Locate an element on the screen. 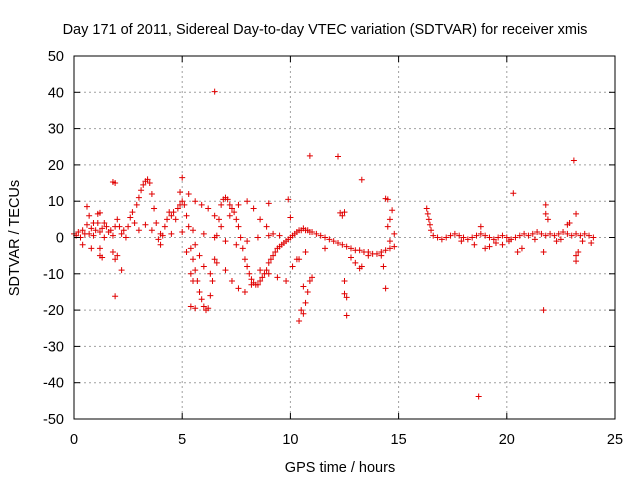 Image resolution: width=640 pixels, height=480 pixels. x-tick-label: 20 is located at coordinates (507, 440).